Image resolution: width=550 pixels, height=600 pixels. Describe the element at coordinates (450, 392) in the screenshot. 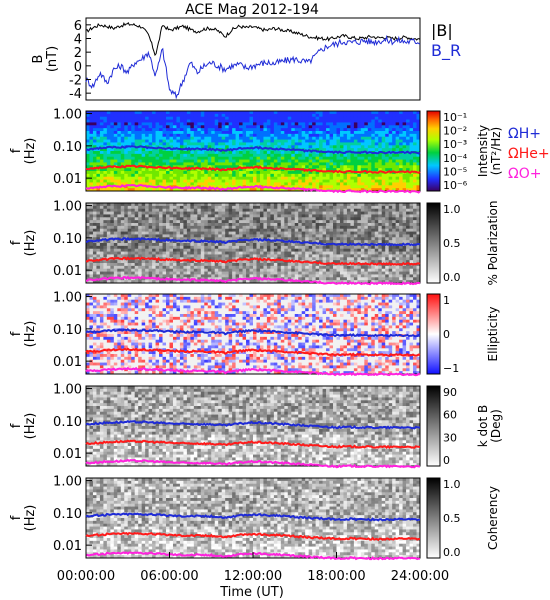

I see `colorbar-tick-label: 90` at that location.